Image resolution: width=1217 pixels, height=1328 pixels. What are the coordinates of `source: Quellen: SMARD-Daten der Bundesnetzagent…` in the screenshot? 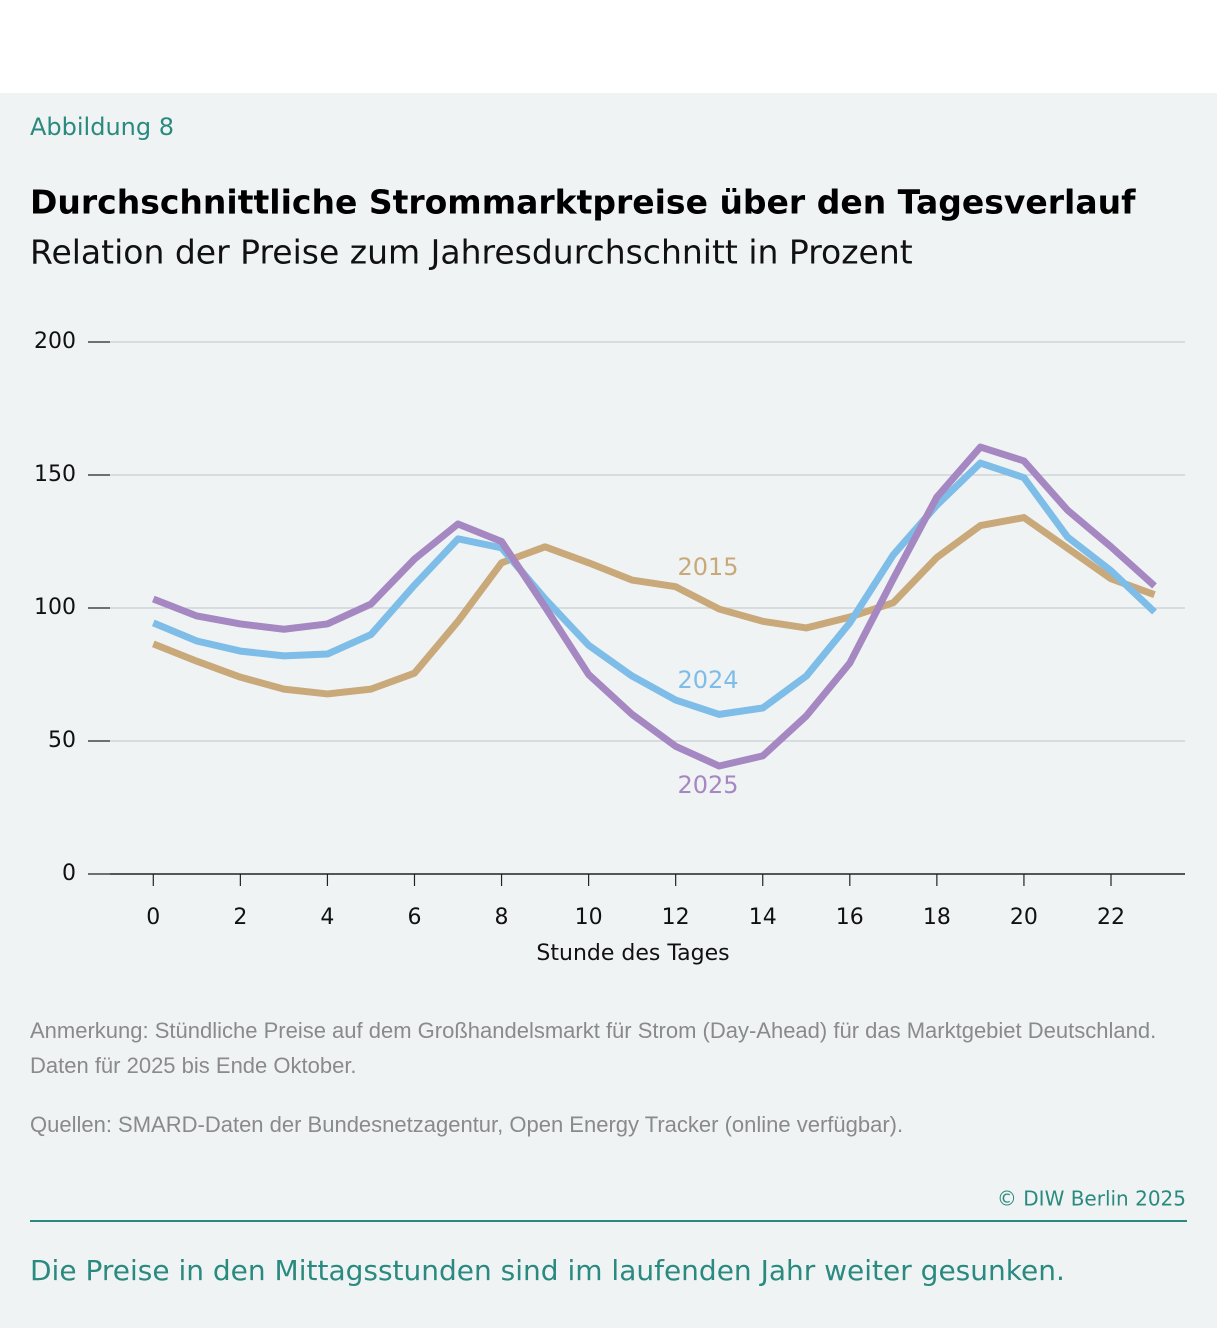 It's located at (466, 1124).